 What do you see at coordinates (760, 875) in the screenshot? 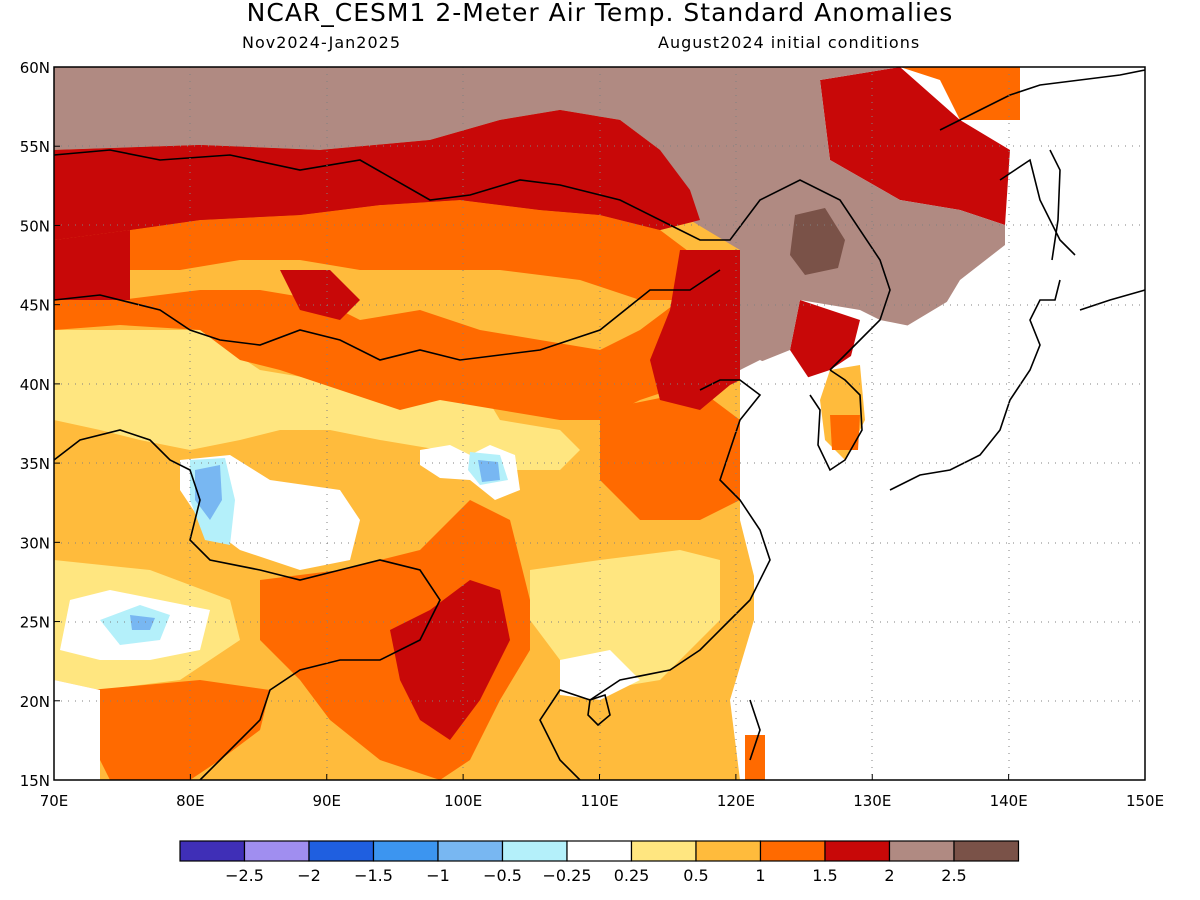
I see `colorbar-label: 1` at bounding box center [760, 875].